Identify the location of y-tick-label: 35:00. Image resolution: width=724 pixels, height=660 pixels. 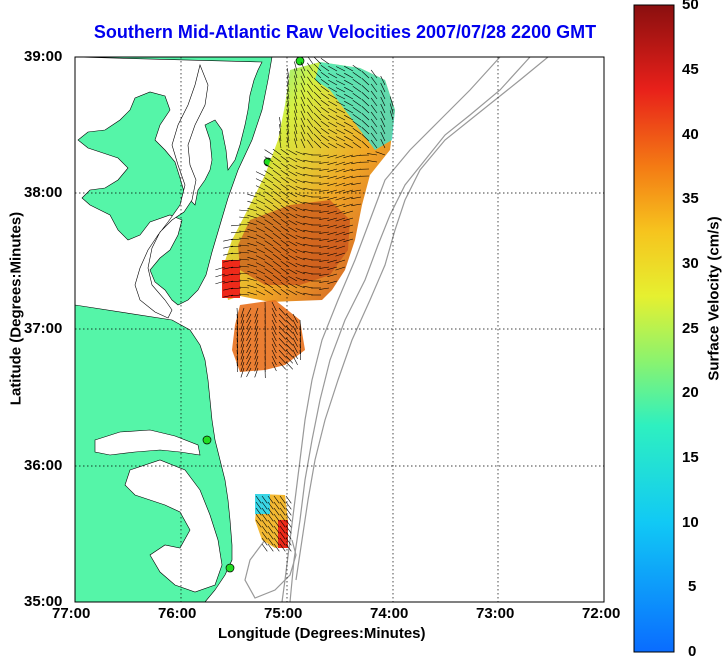
(43, 601).